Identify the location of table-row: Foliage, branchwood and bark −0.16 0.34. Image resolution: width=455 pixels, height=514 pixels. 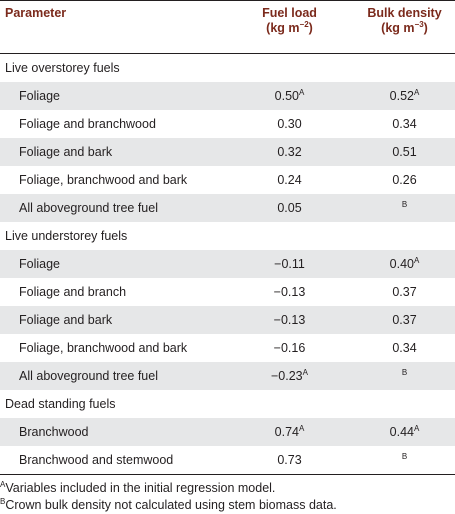
(227, 348).